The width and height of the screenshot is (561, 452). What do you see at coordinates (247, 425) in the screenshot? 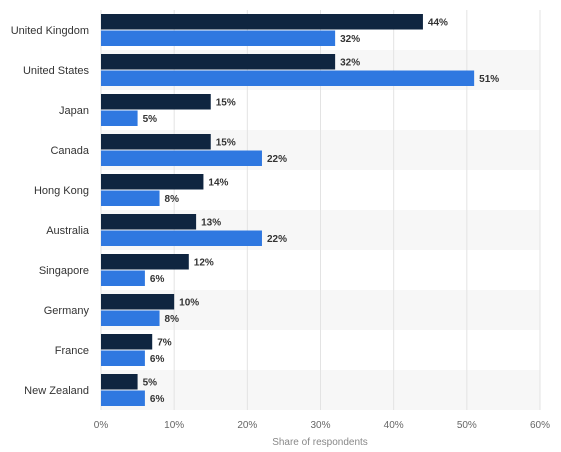
I see `x-tick-label: 20%` at bounding box center [247, 425].